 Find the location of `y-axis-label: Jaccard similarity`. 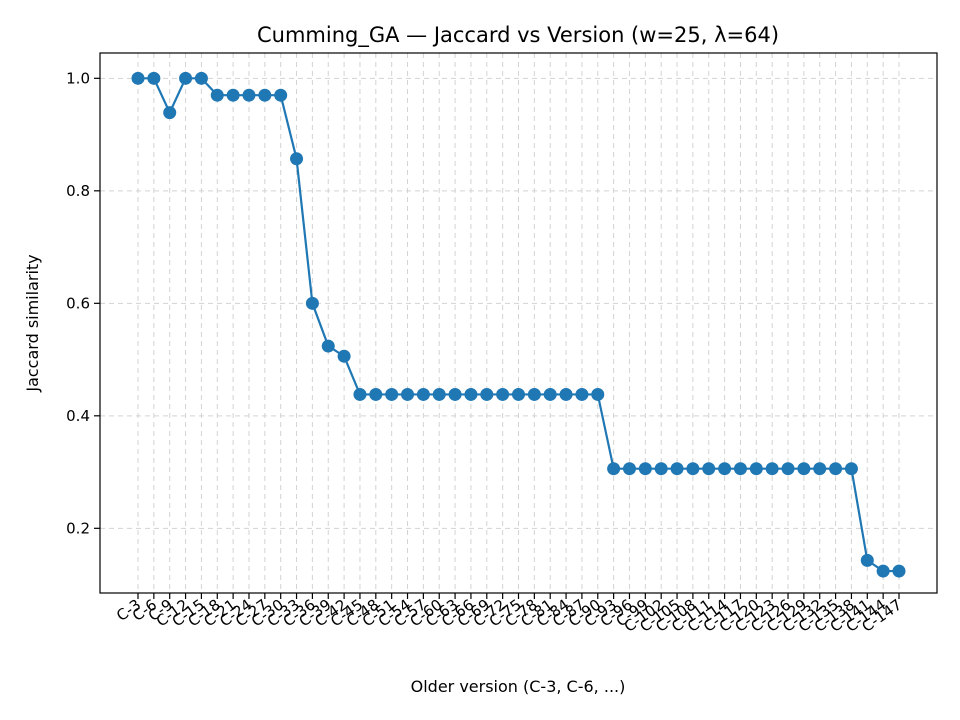

y-axis-label: Jaccard similarity is located at coordinates (32, 323).